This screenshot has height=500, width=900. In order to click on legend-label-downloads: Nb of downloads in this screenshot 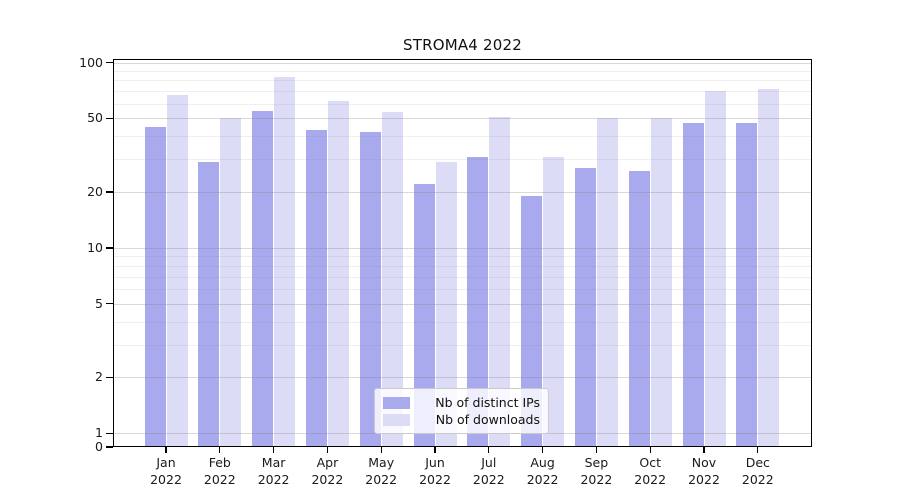, I will do `click(487, 419)`.